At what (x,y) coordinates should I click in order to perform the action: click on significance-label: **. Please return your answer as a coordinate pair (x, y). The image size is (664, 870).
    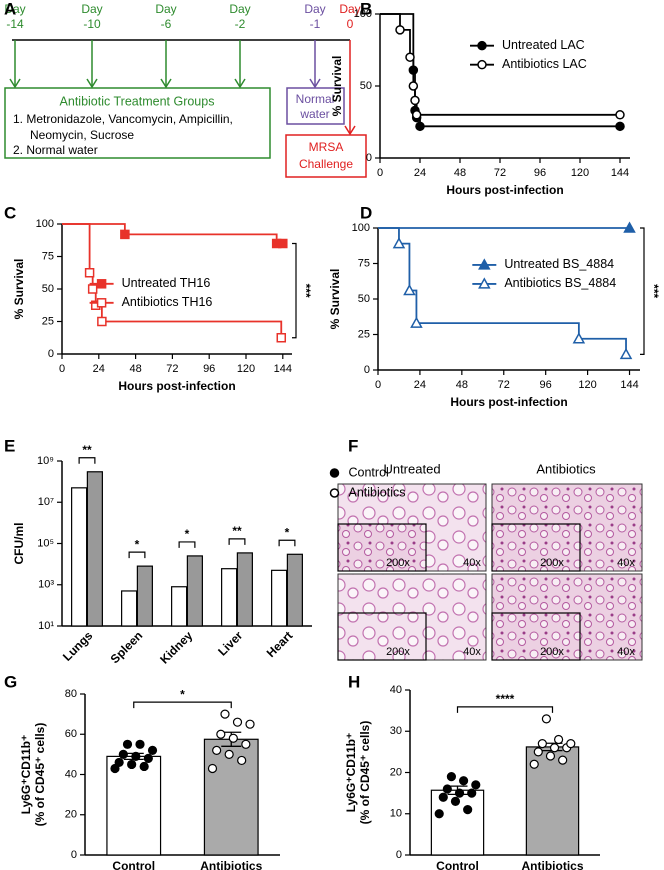
    Looking at the image, I should click on (87, 450).